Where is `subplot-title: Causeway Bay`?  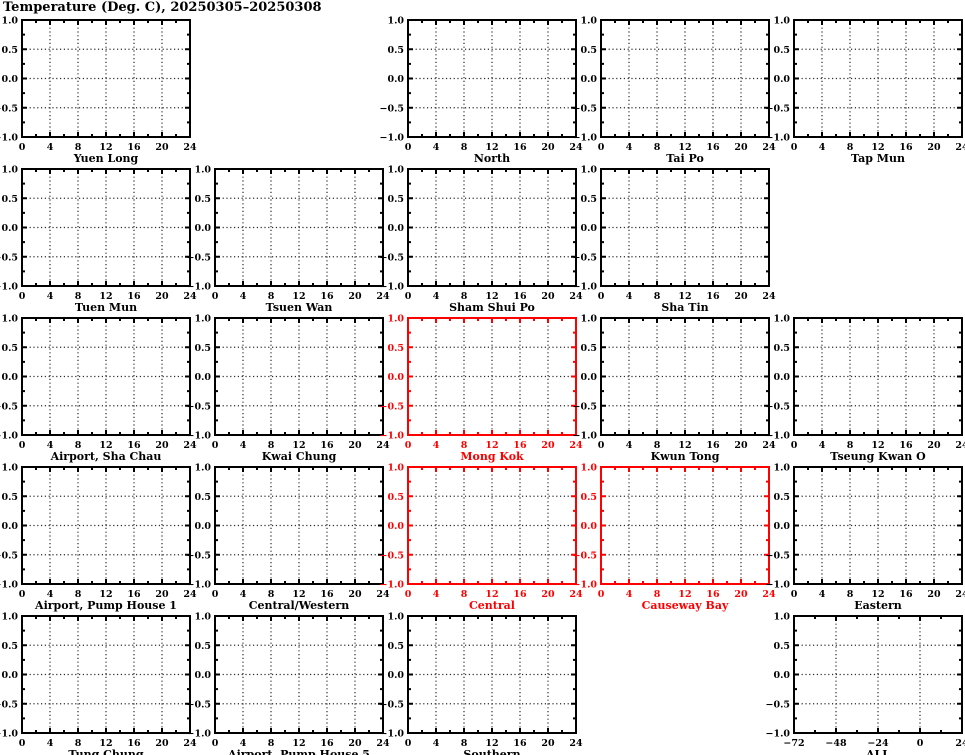
subplot-title: Causeway Bay is located at coordinates (685, 605).